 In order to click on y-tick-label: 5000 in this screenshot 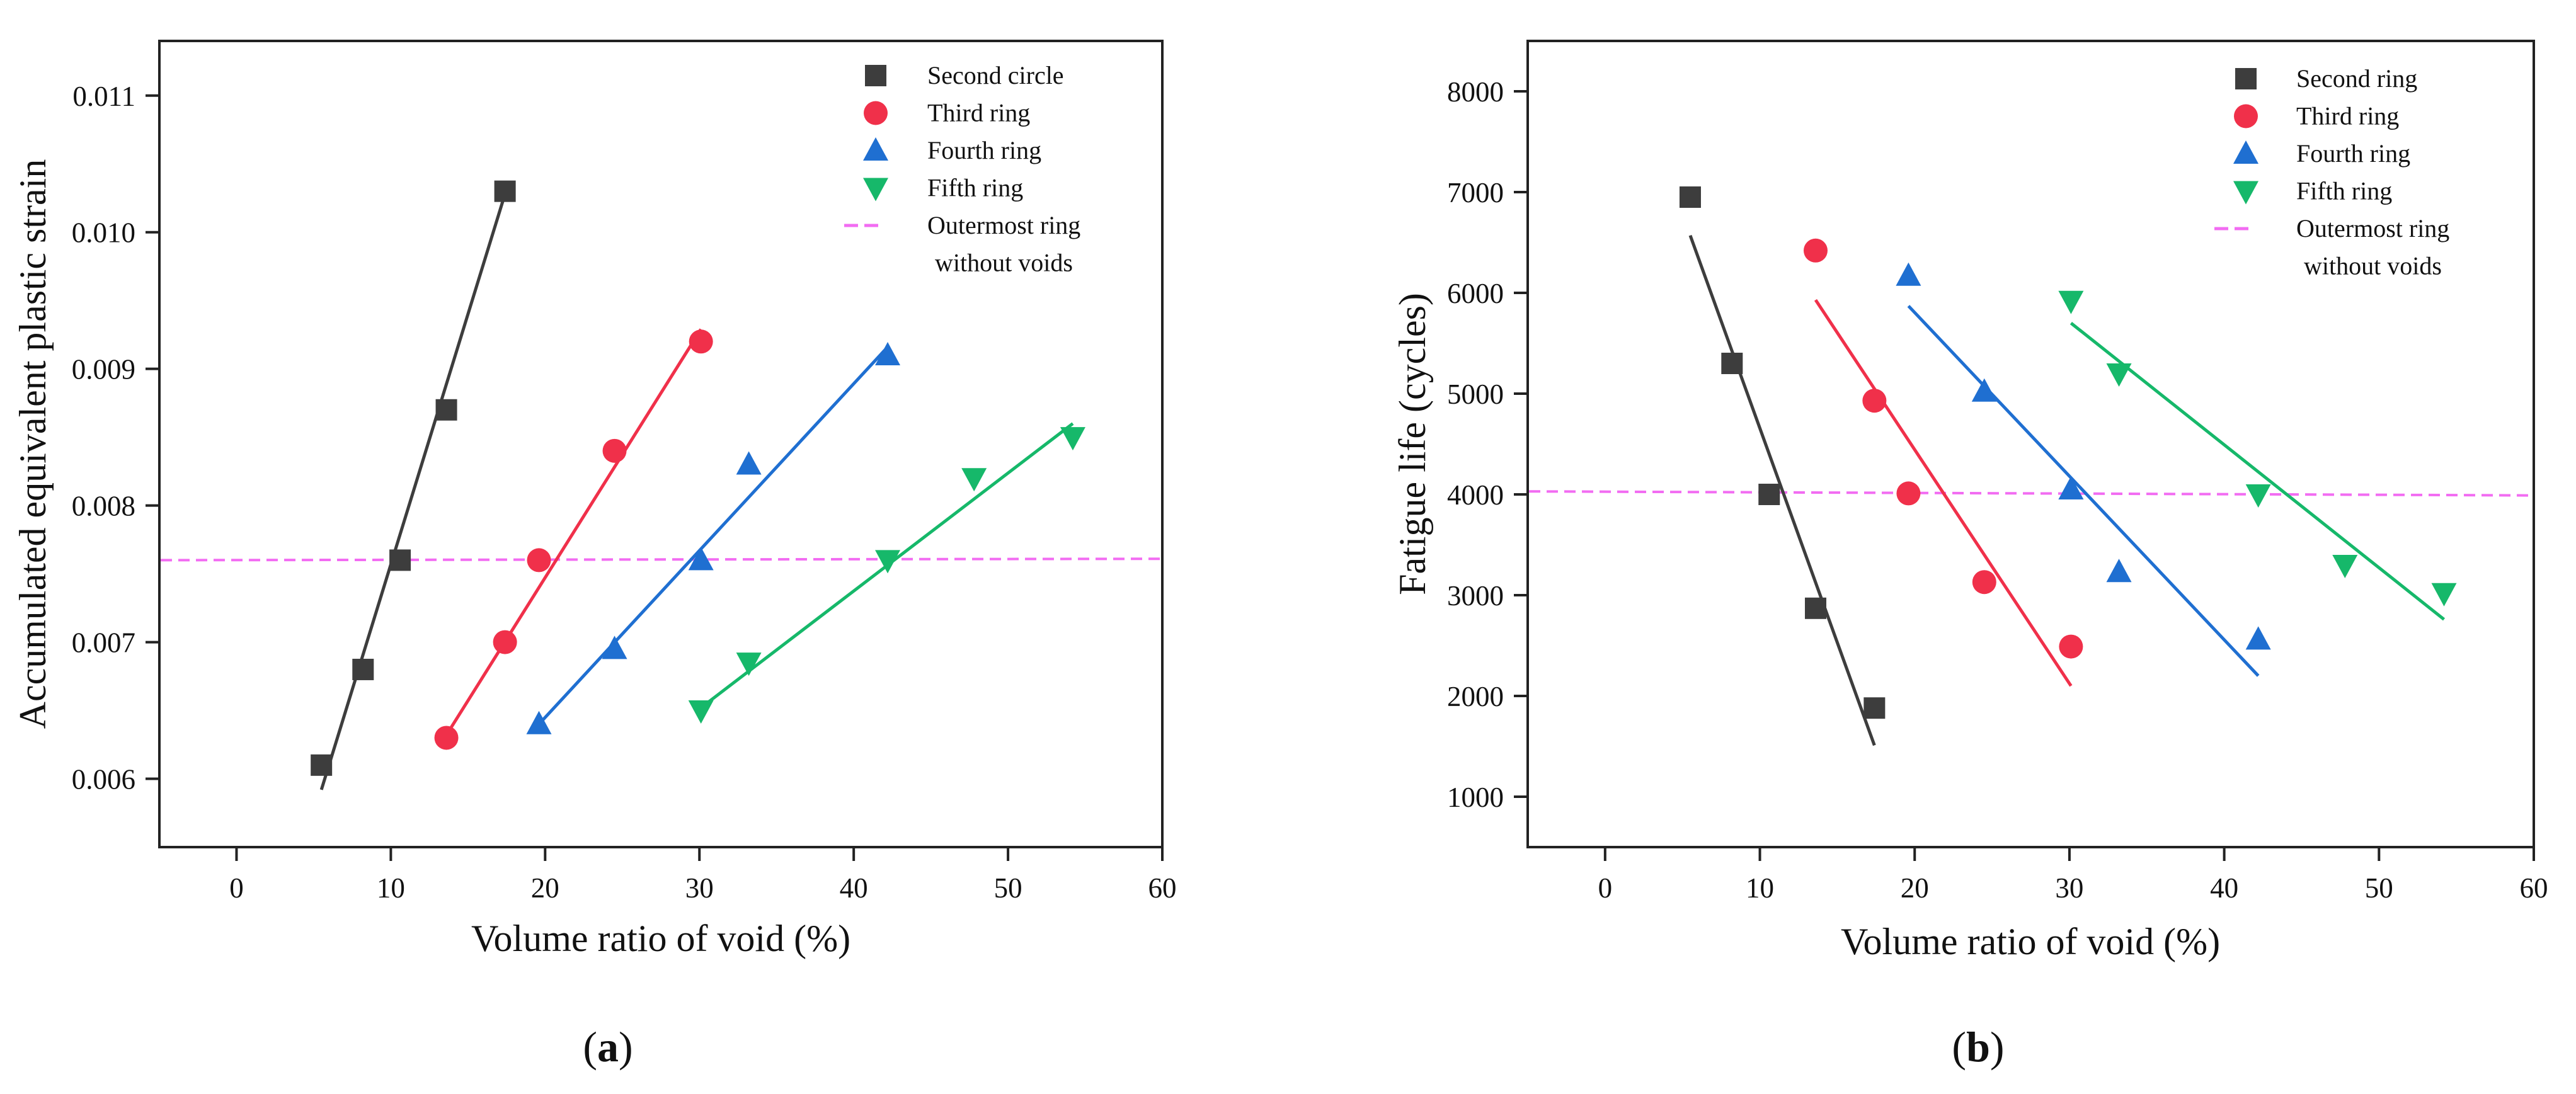, I will do `click(1476, 394)`.